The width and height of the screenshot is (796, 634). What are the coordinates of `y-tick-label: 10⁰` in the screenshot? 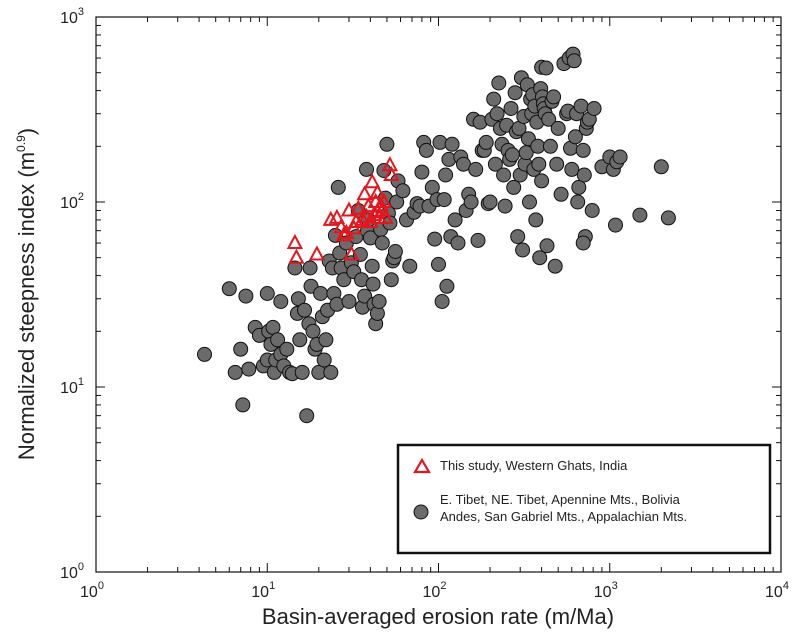 It's located at (72, 571).